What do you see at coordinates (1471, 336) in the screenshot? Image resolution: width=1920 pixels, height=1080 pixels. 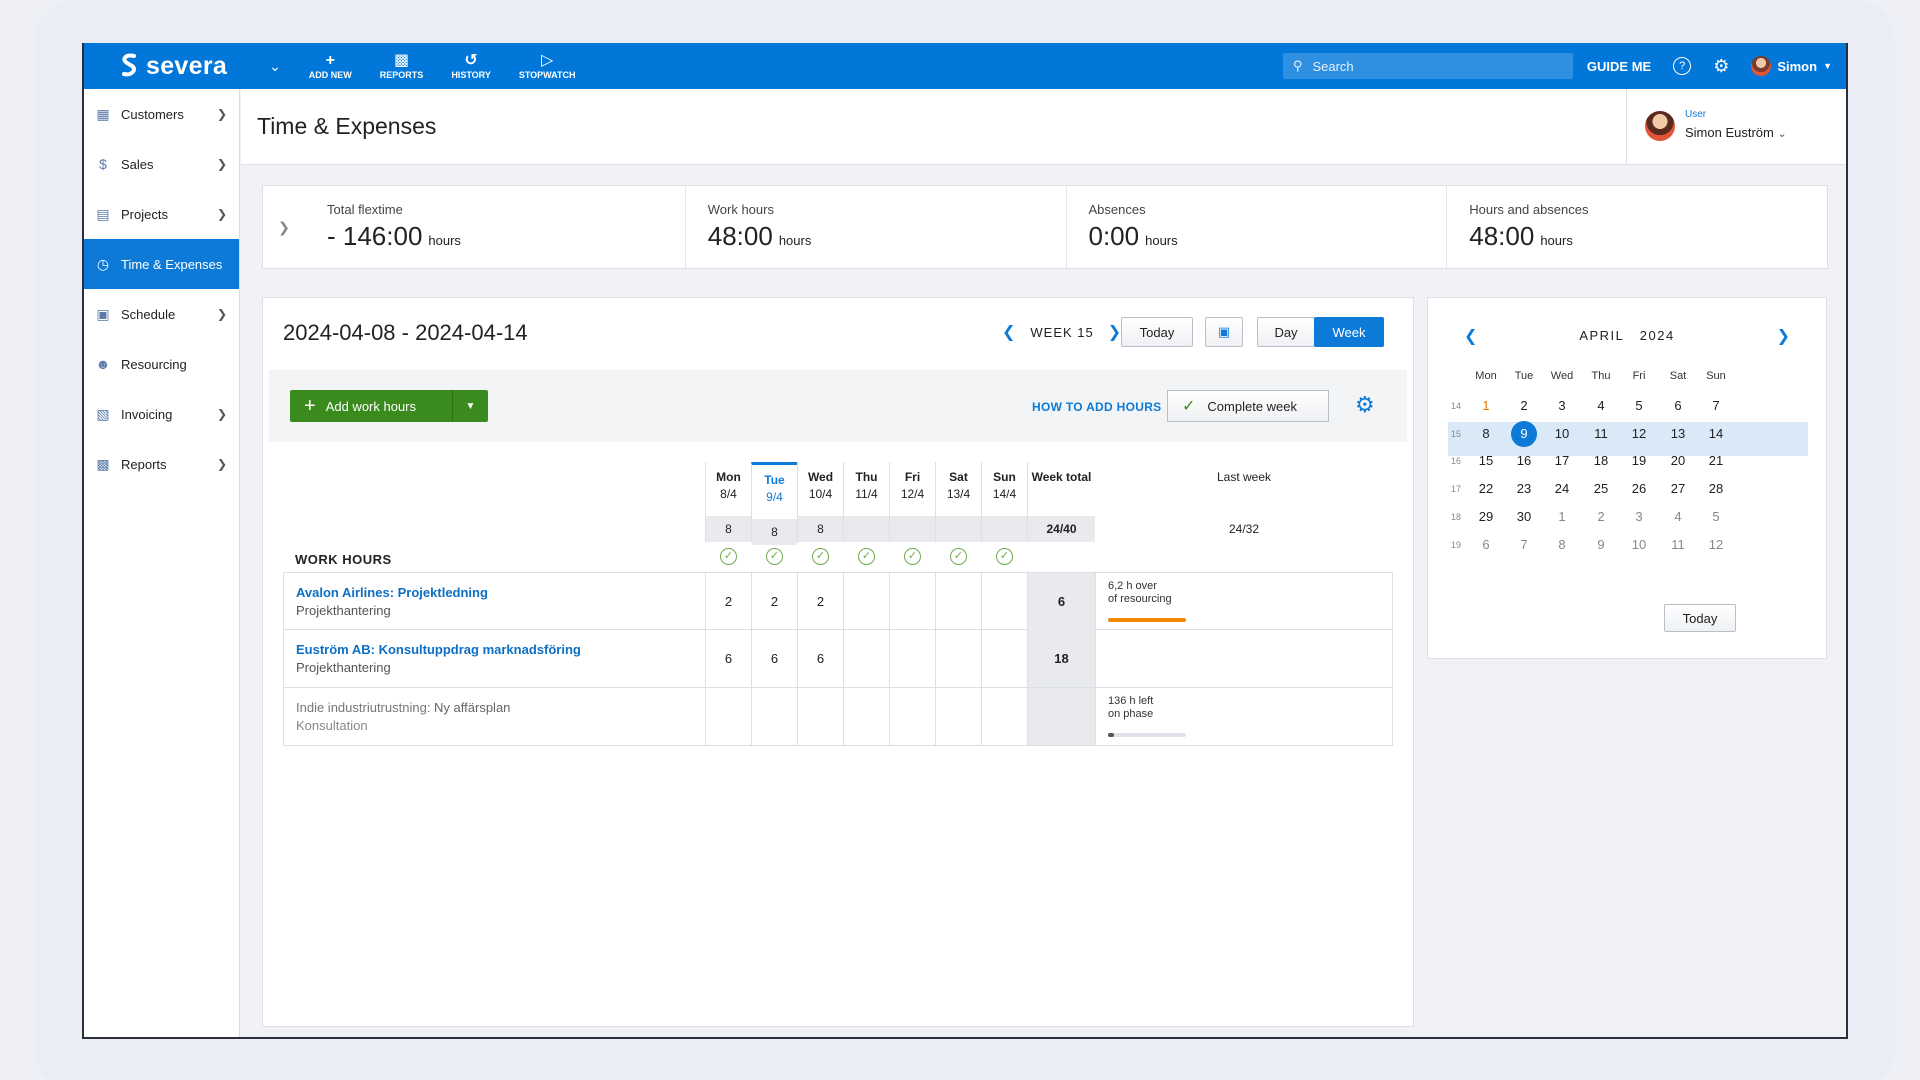 I see `prev-month-icon: ❮` at bounding box center [1471, 336].